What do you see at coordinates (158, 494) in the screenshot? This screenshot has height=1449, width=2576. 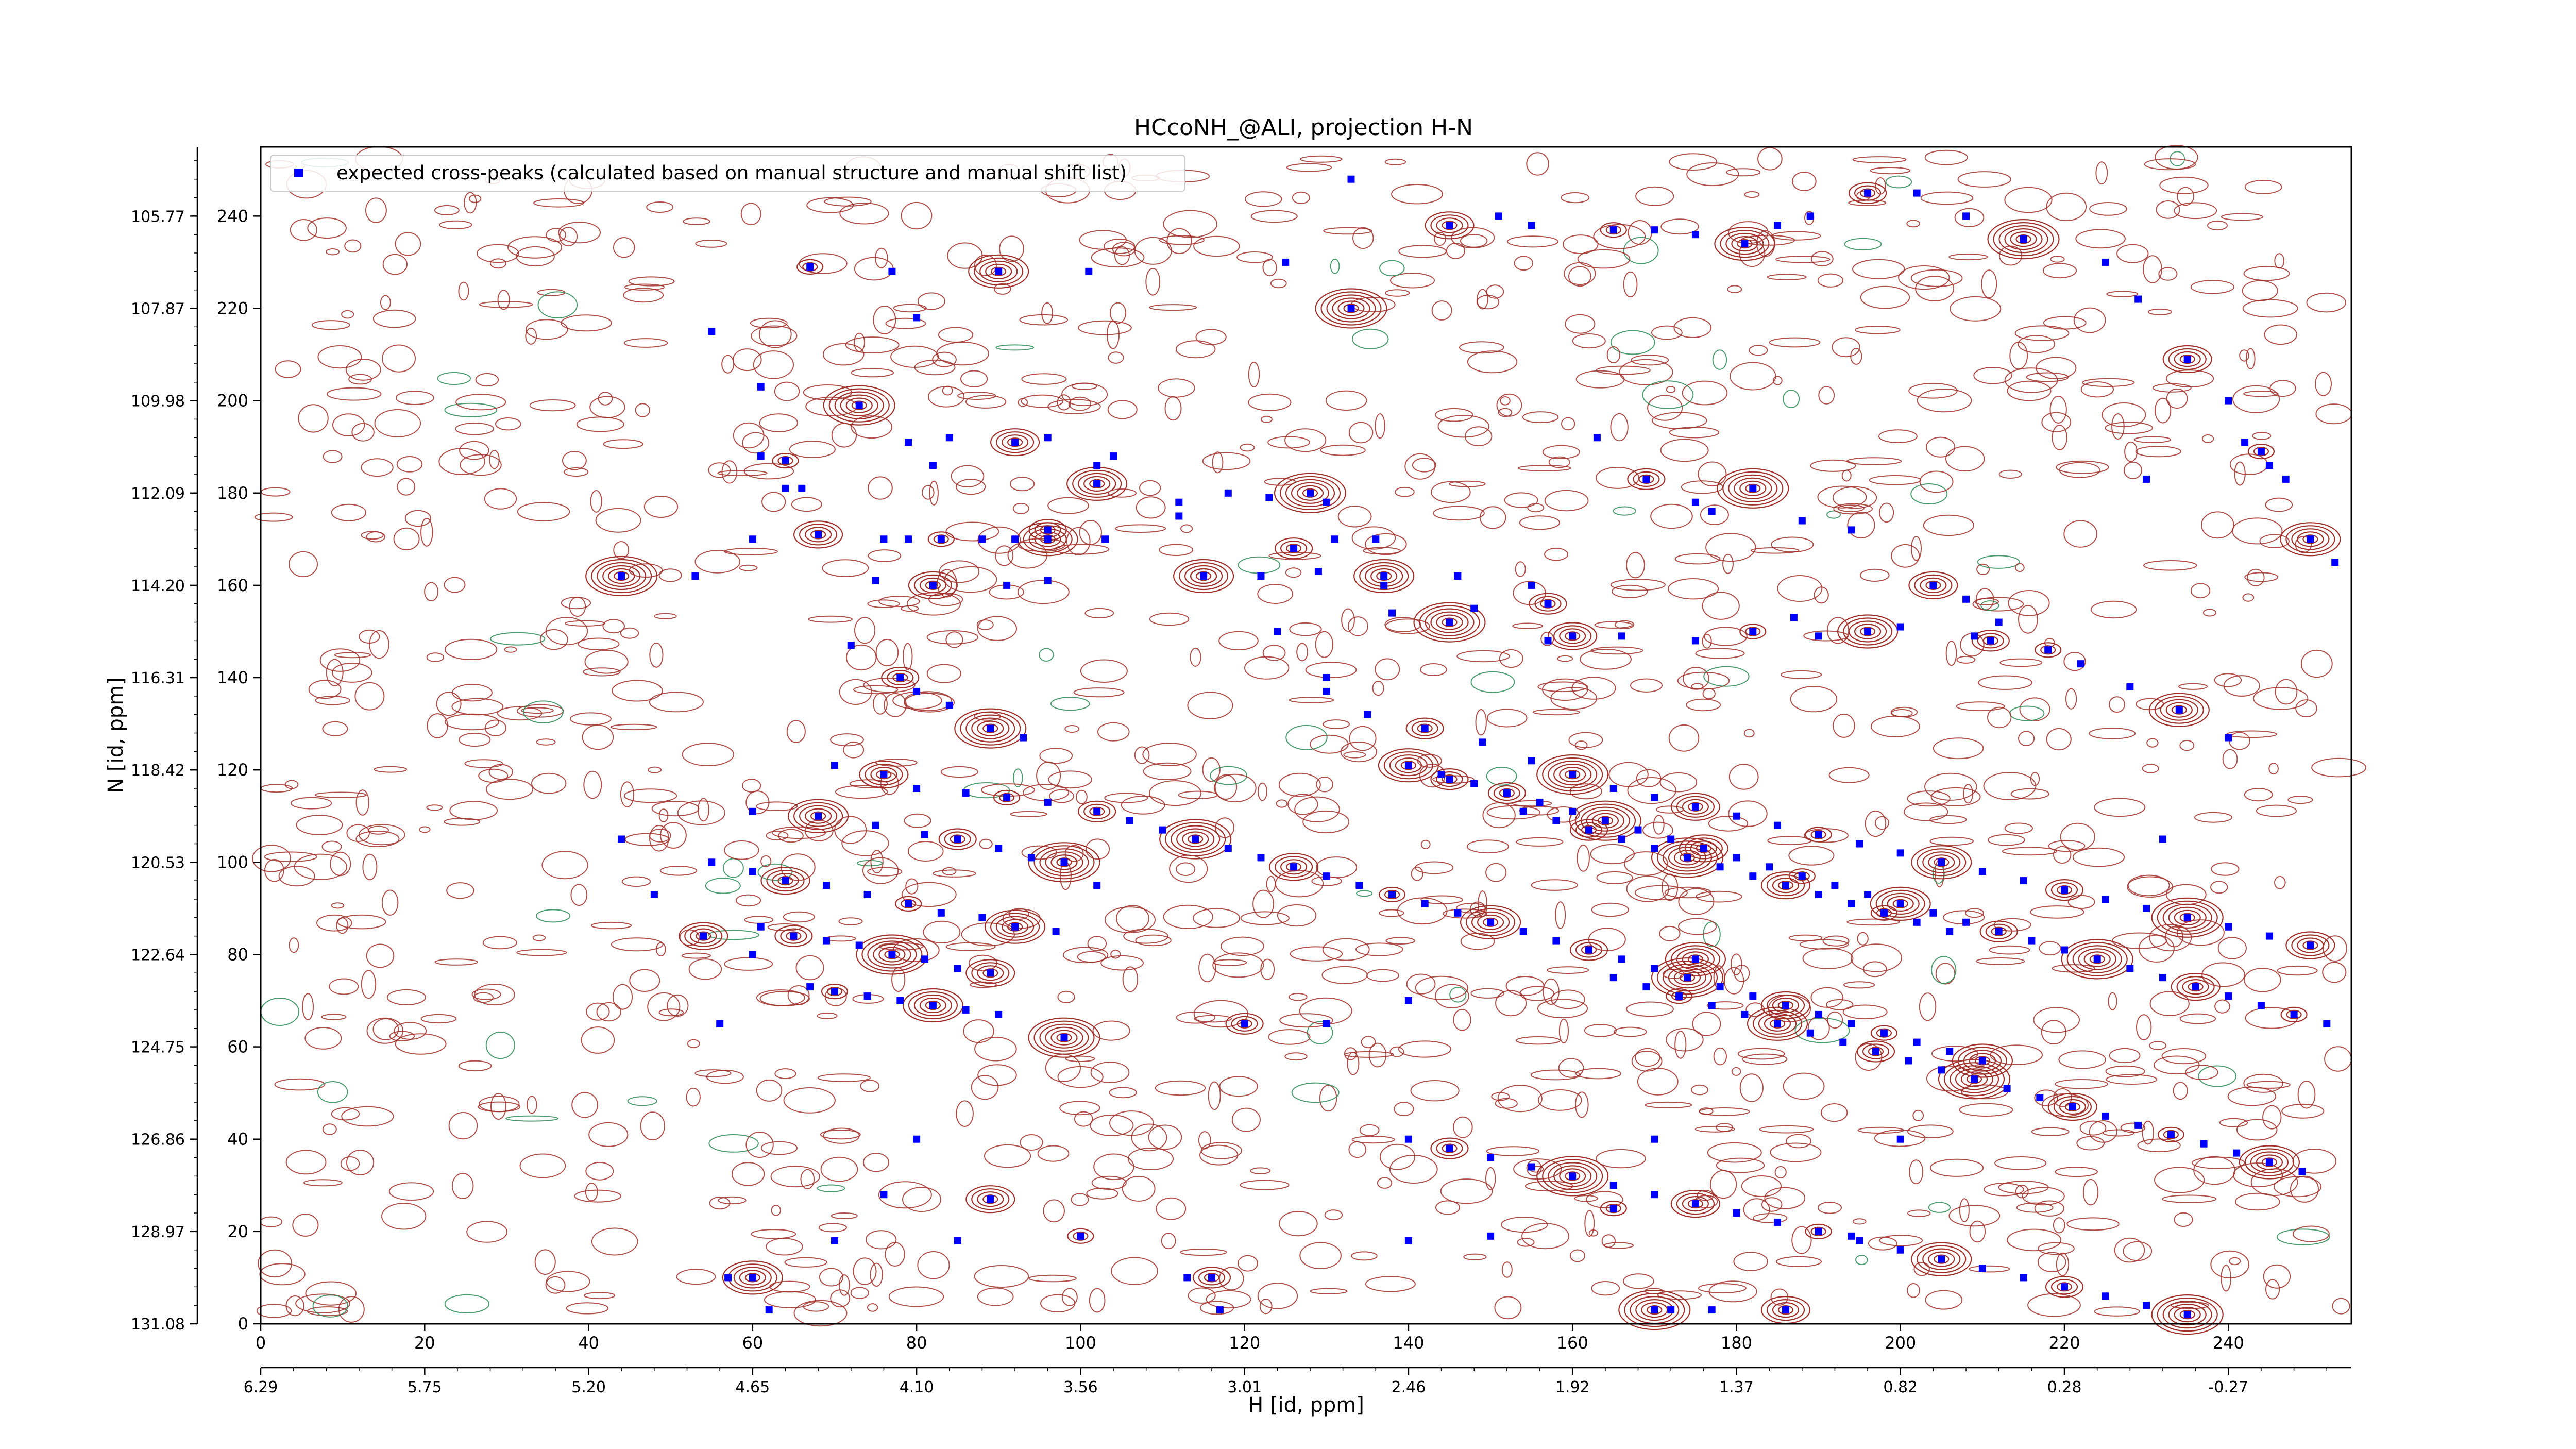 I see `y-ppm-tick-label: 112.09` at bounding box center [158, 494].